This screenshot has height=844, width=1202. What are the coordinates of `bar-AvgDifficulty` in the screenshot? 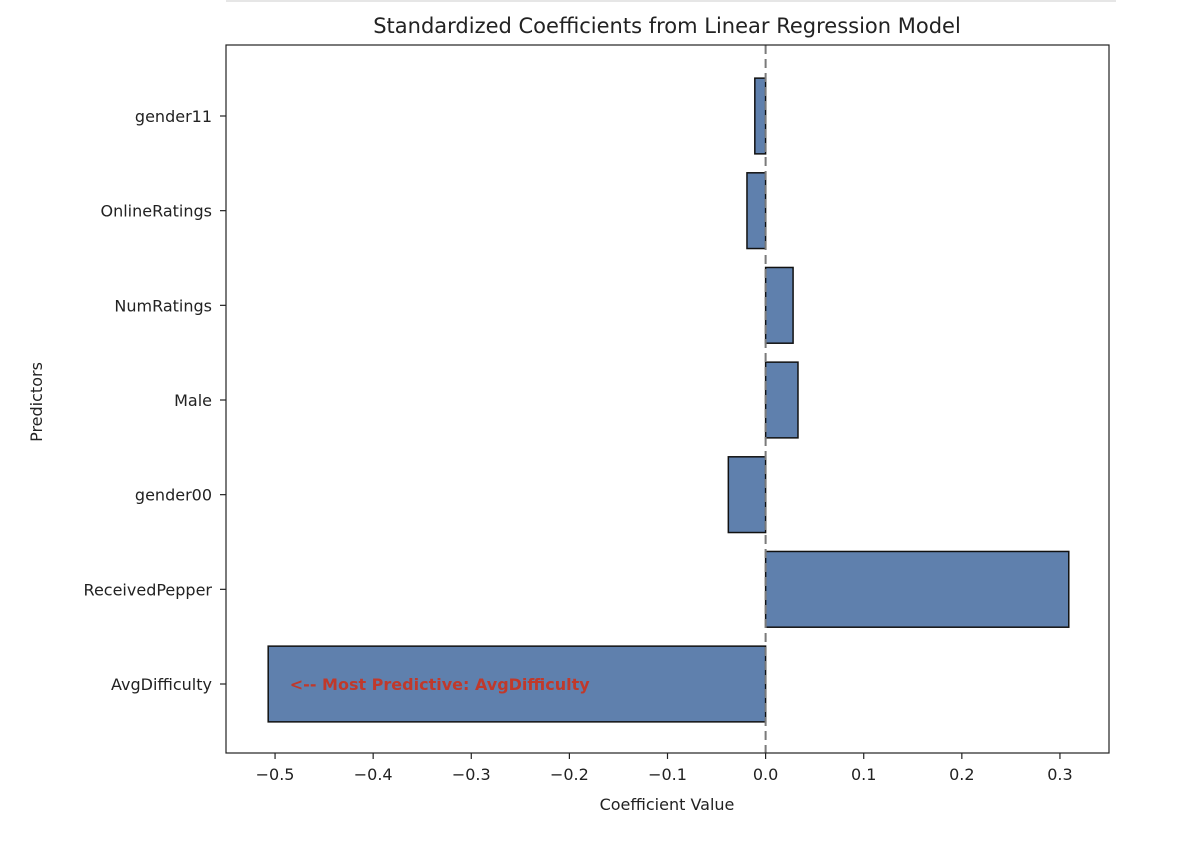 It's located at (517, 684).